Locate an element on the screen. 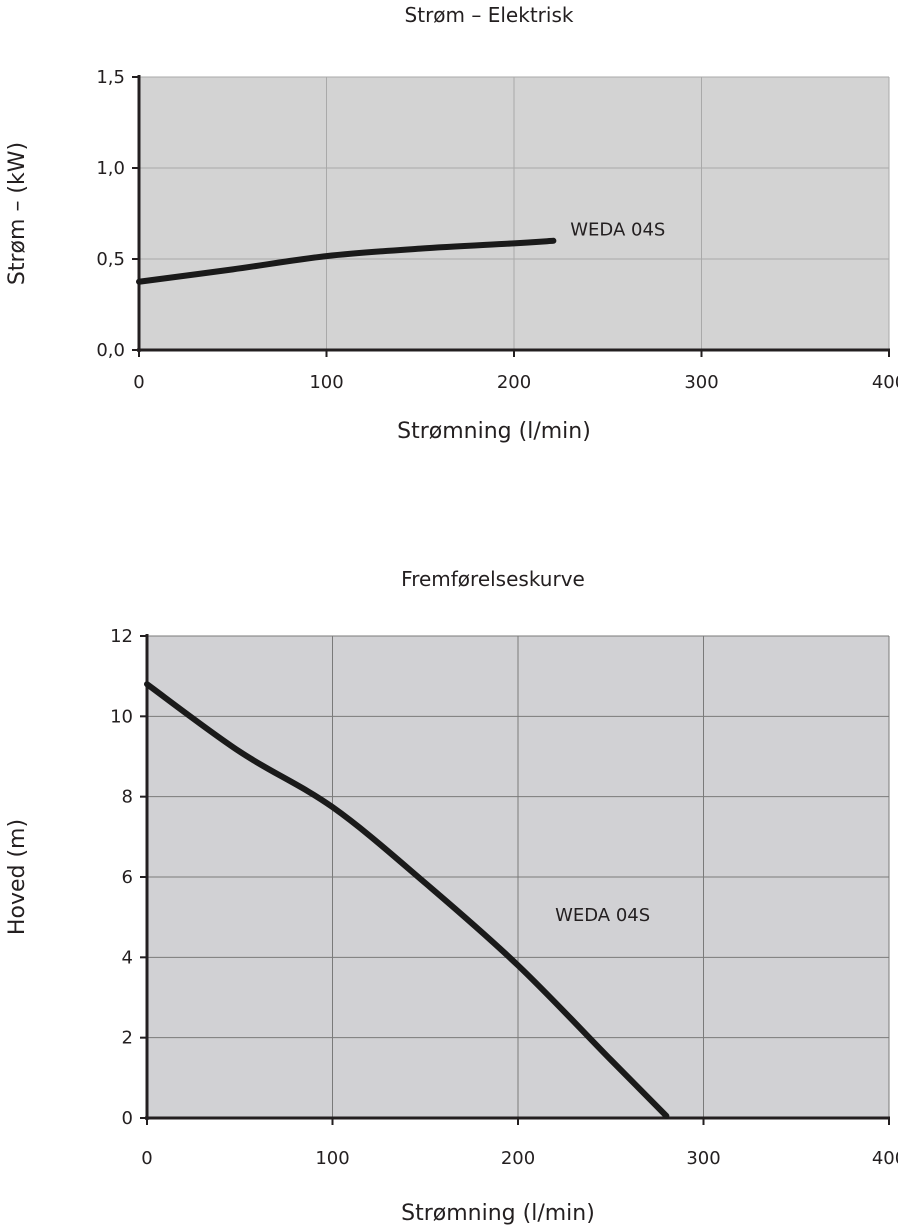  chart-title: Strøm – Elektrisk is located at coordinates (489, 15).